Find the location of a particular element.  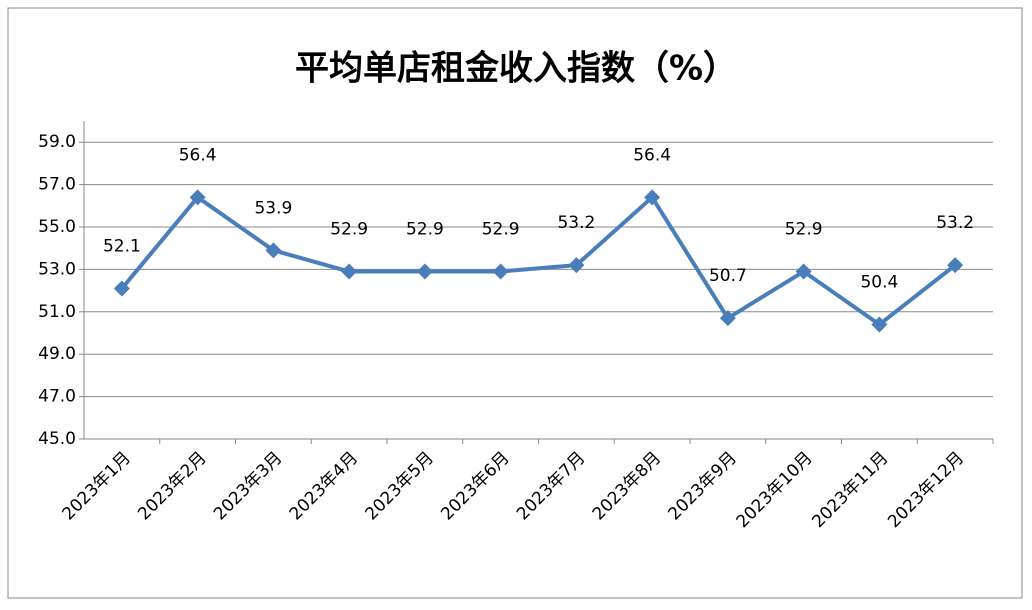

y-tick-label: 59.0 is located at coordinates (57, 142).